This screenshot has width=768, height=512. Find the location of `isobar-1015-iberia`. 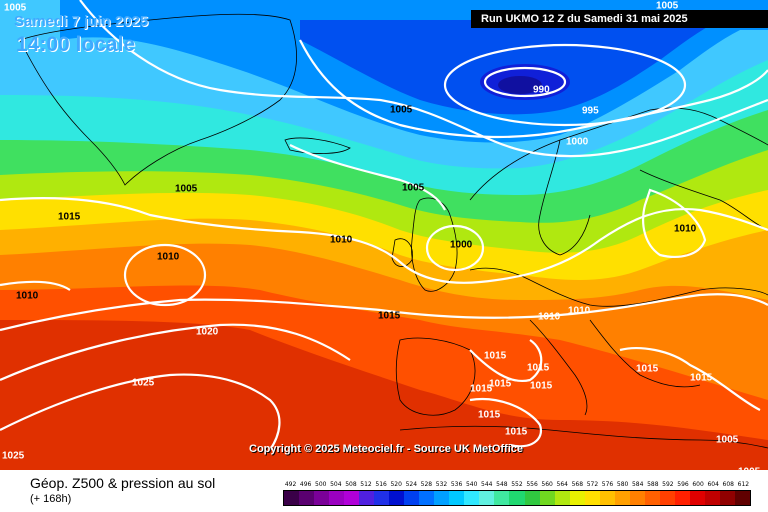

isobar-1015-iberia is located at coordinates (506, 361).